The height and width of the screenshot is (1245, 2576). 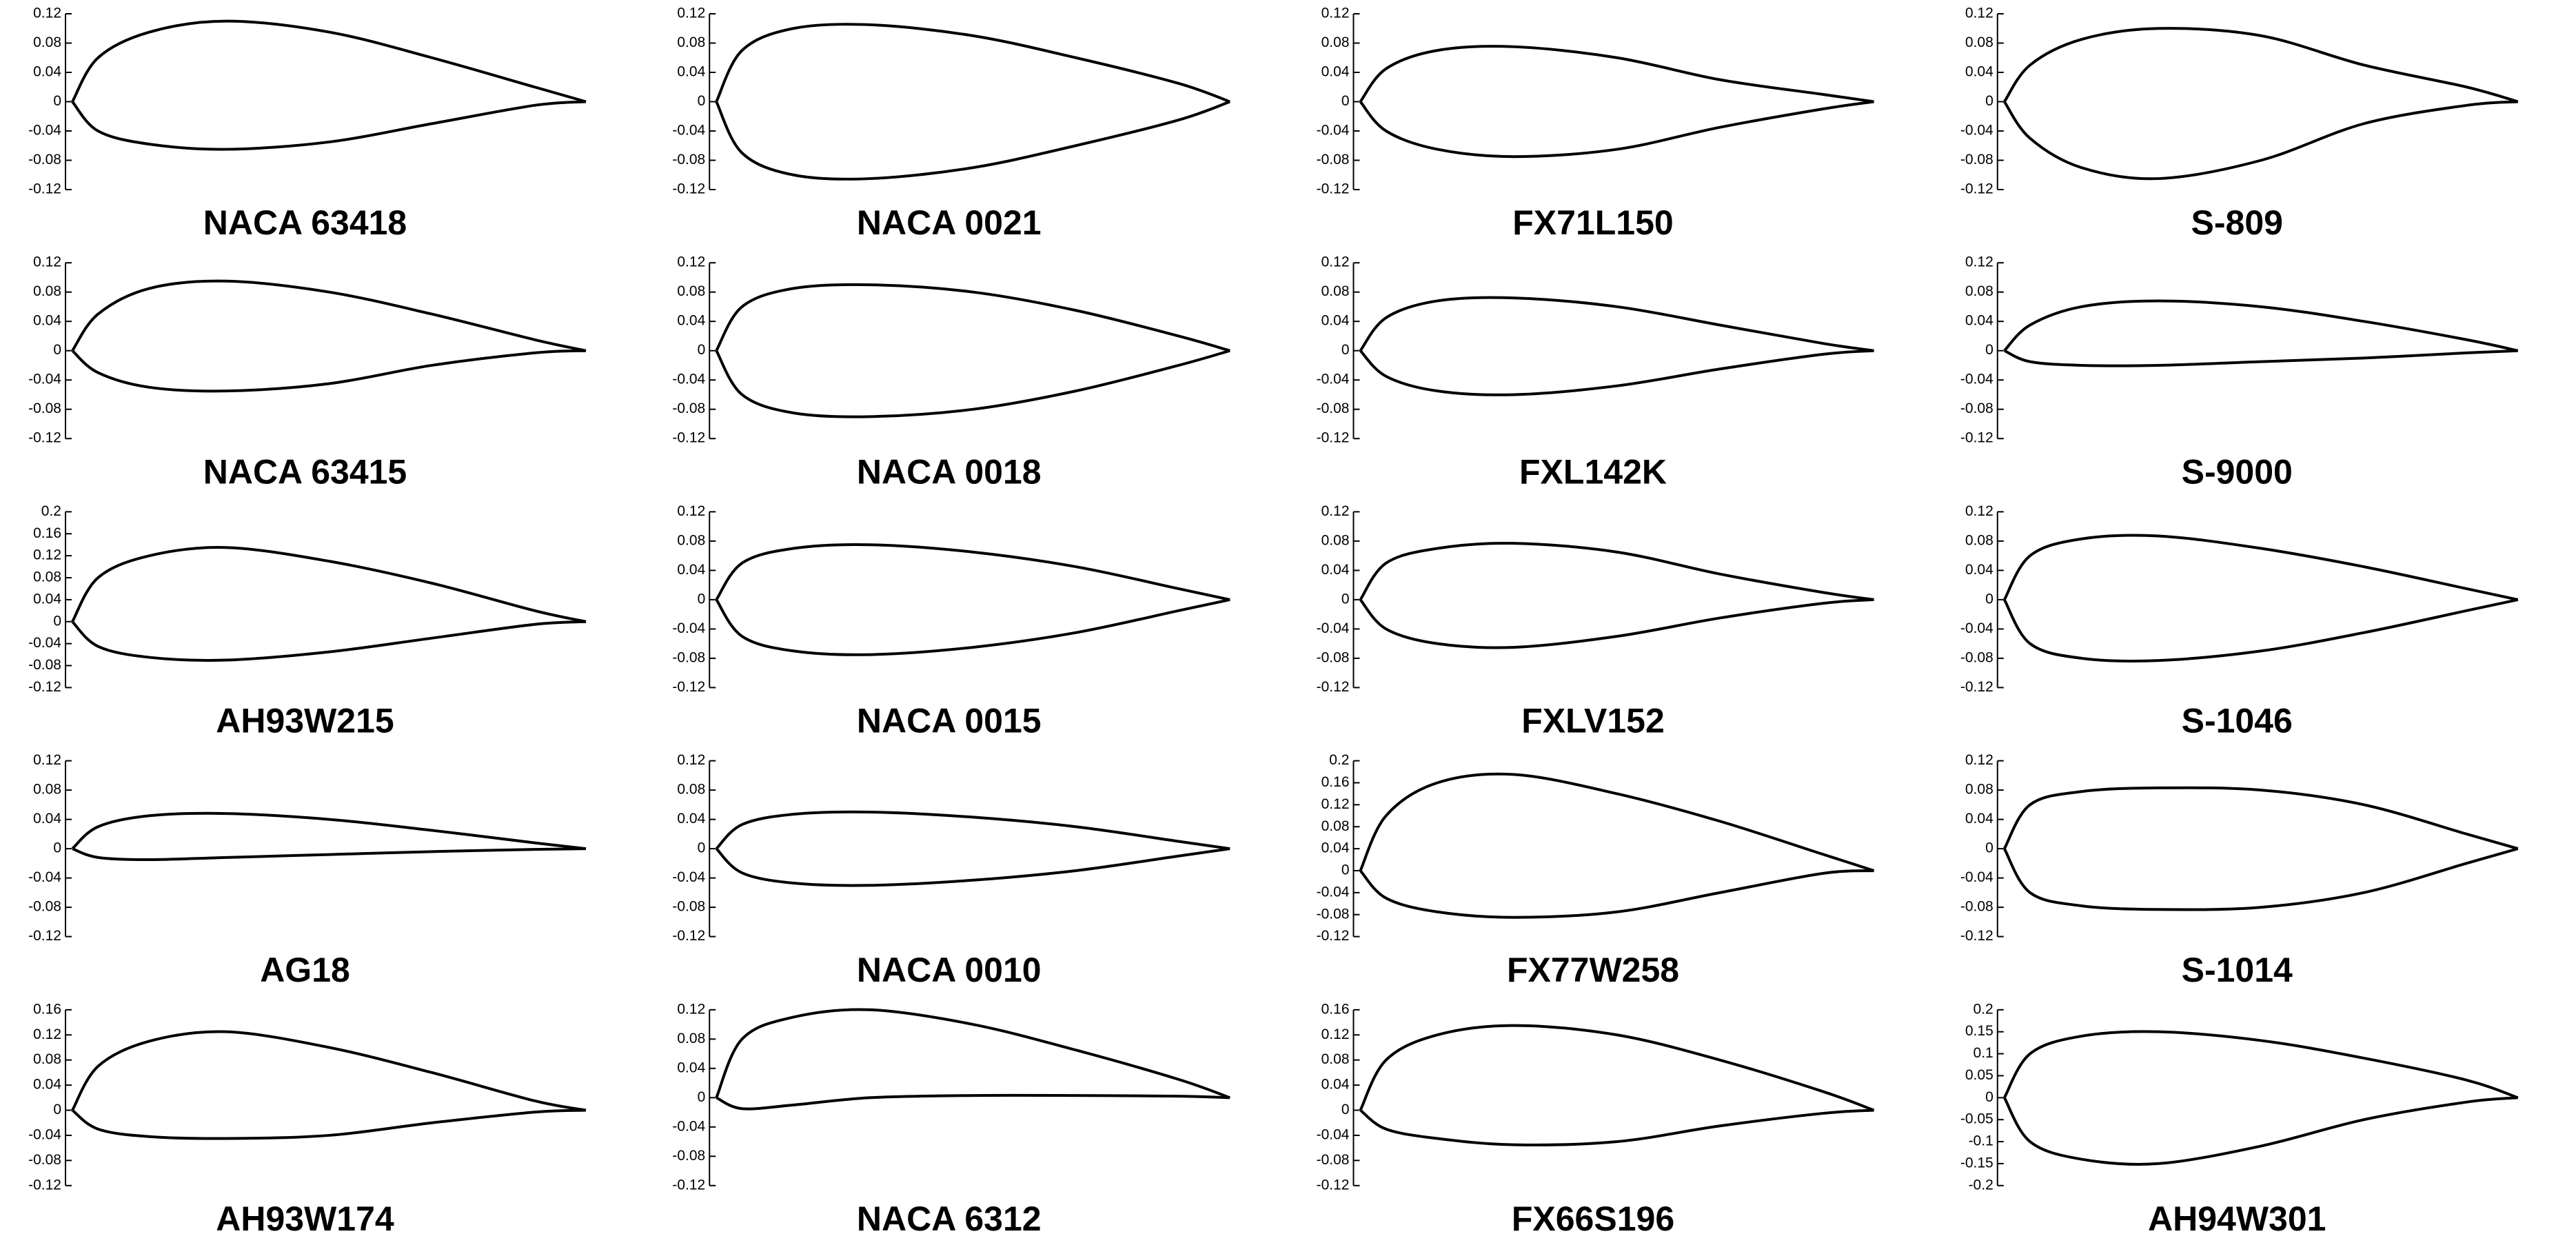 I want to click on airfoil-name: AH94W301, so click(x=2237, y=1219).